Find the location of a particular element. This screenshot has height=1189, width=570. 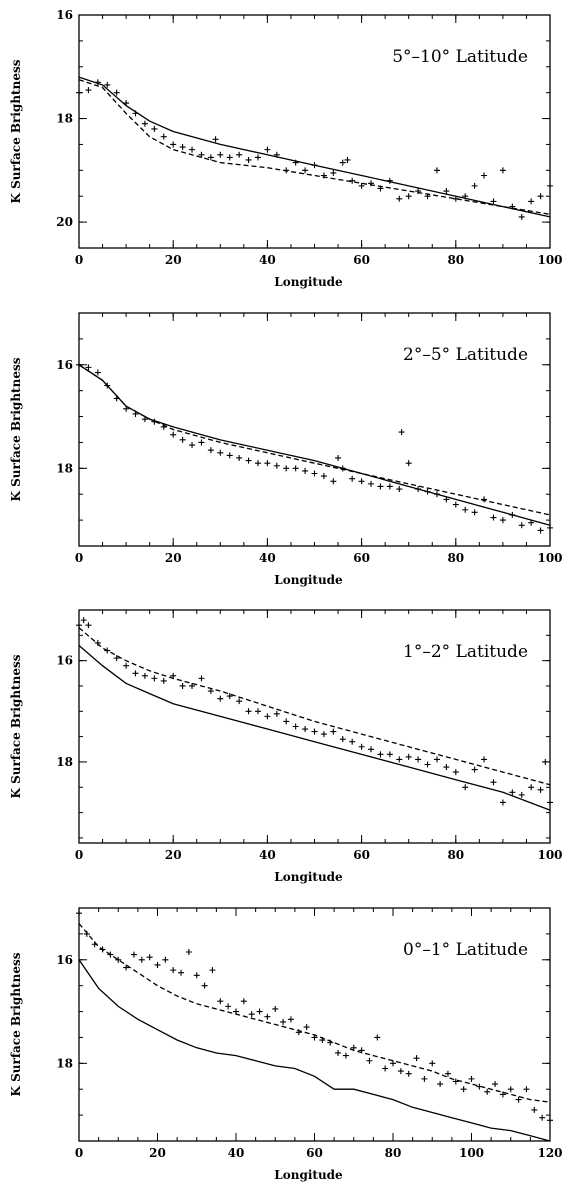

panel-title: 5°–10° Latitude is located at coordinates (460, 57).